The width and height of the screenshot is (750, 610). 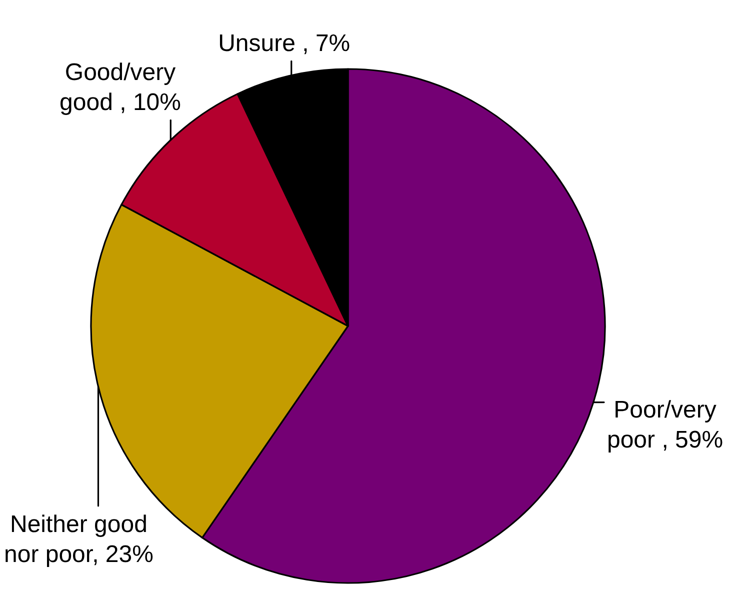 I want to click on slice-label: Unsure , 7%, so click(x=284, y=44).